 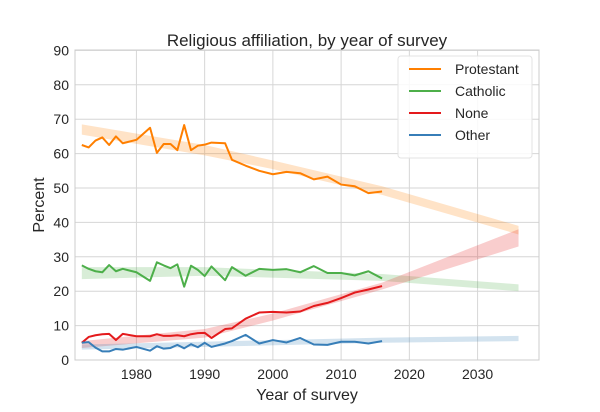 What do you see at coordinates (472, 135) in the screenshot?
I see `legend-label-other: Other` at bounding box center [472, 135].